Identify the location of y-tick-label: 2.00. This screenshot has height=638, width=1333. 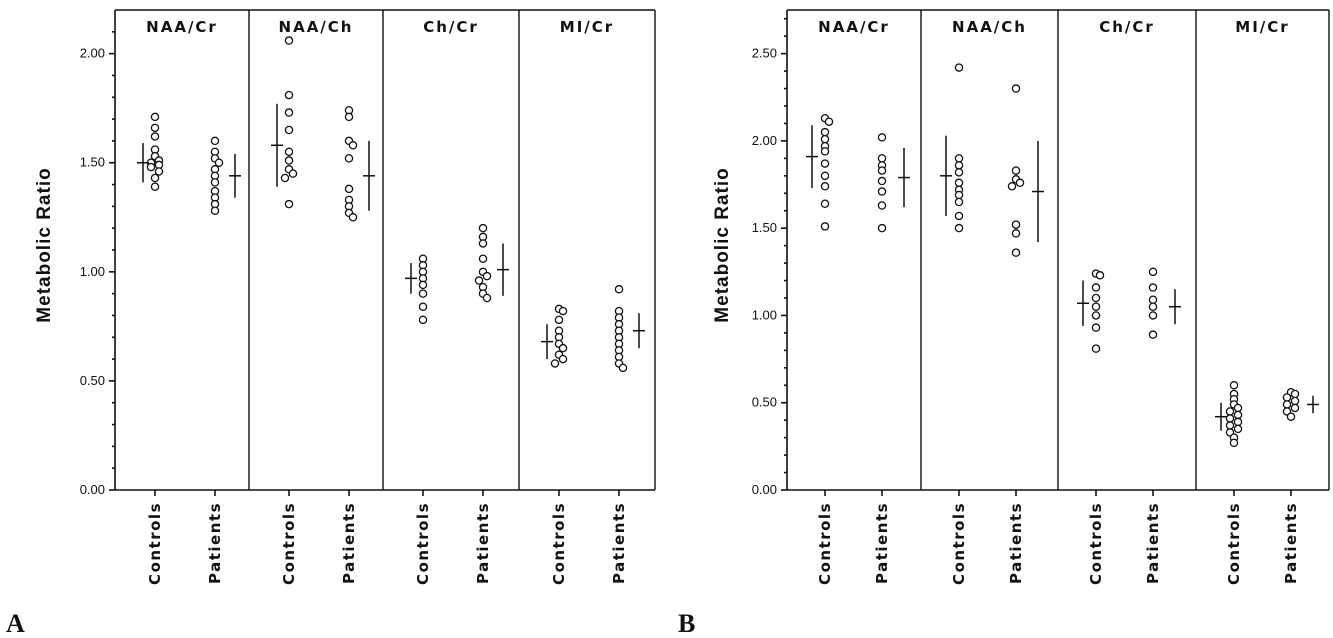
(764, 140).